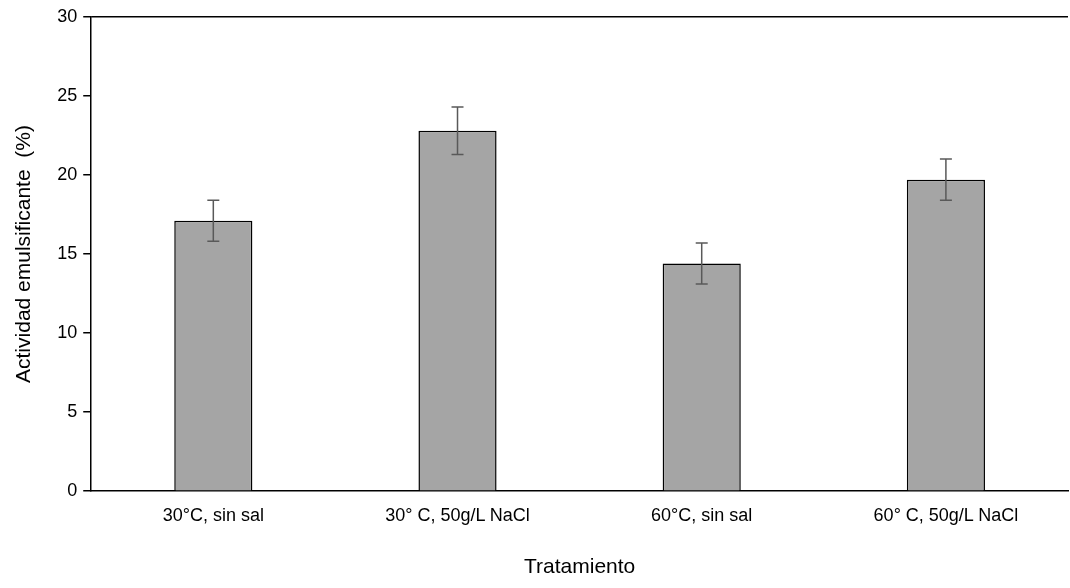 The width and height of the screenshot is (1070, 588). Describe the element at coordinates (67, 94) in the screenshot. I see `y-tick-label: 25` at that location.